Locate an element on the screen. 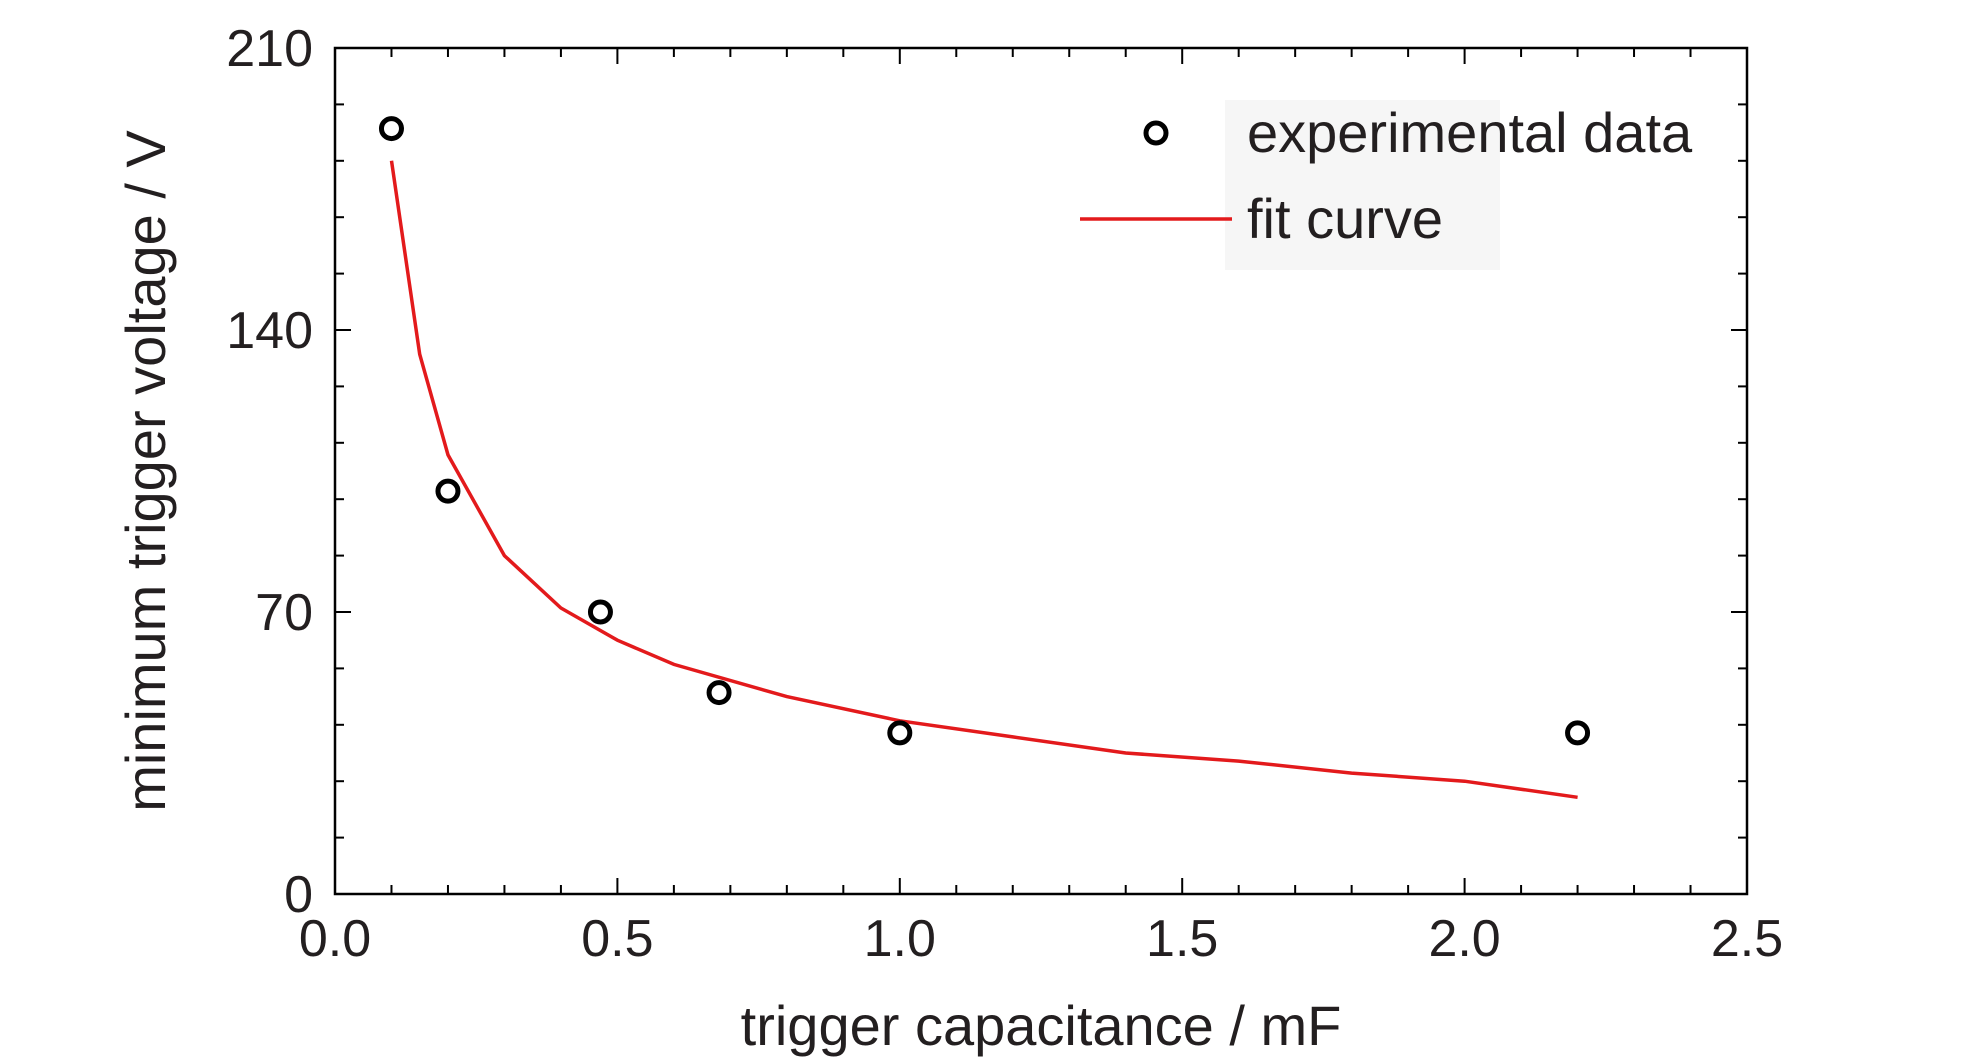  x-axis-title: trigger capacitance / mF is located at coordinates (1041, 1025).